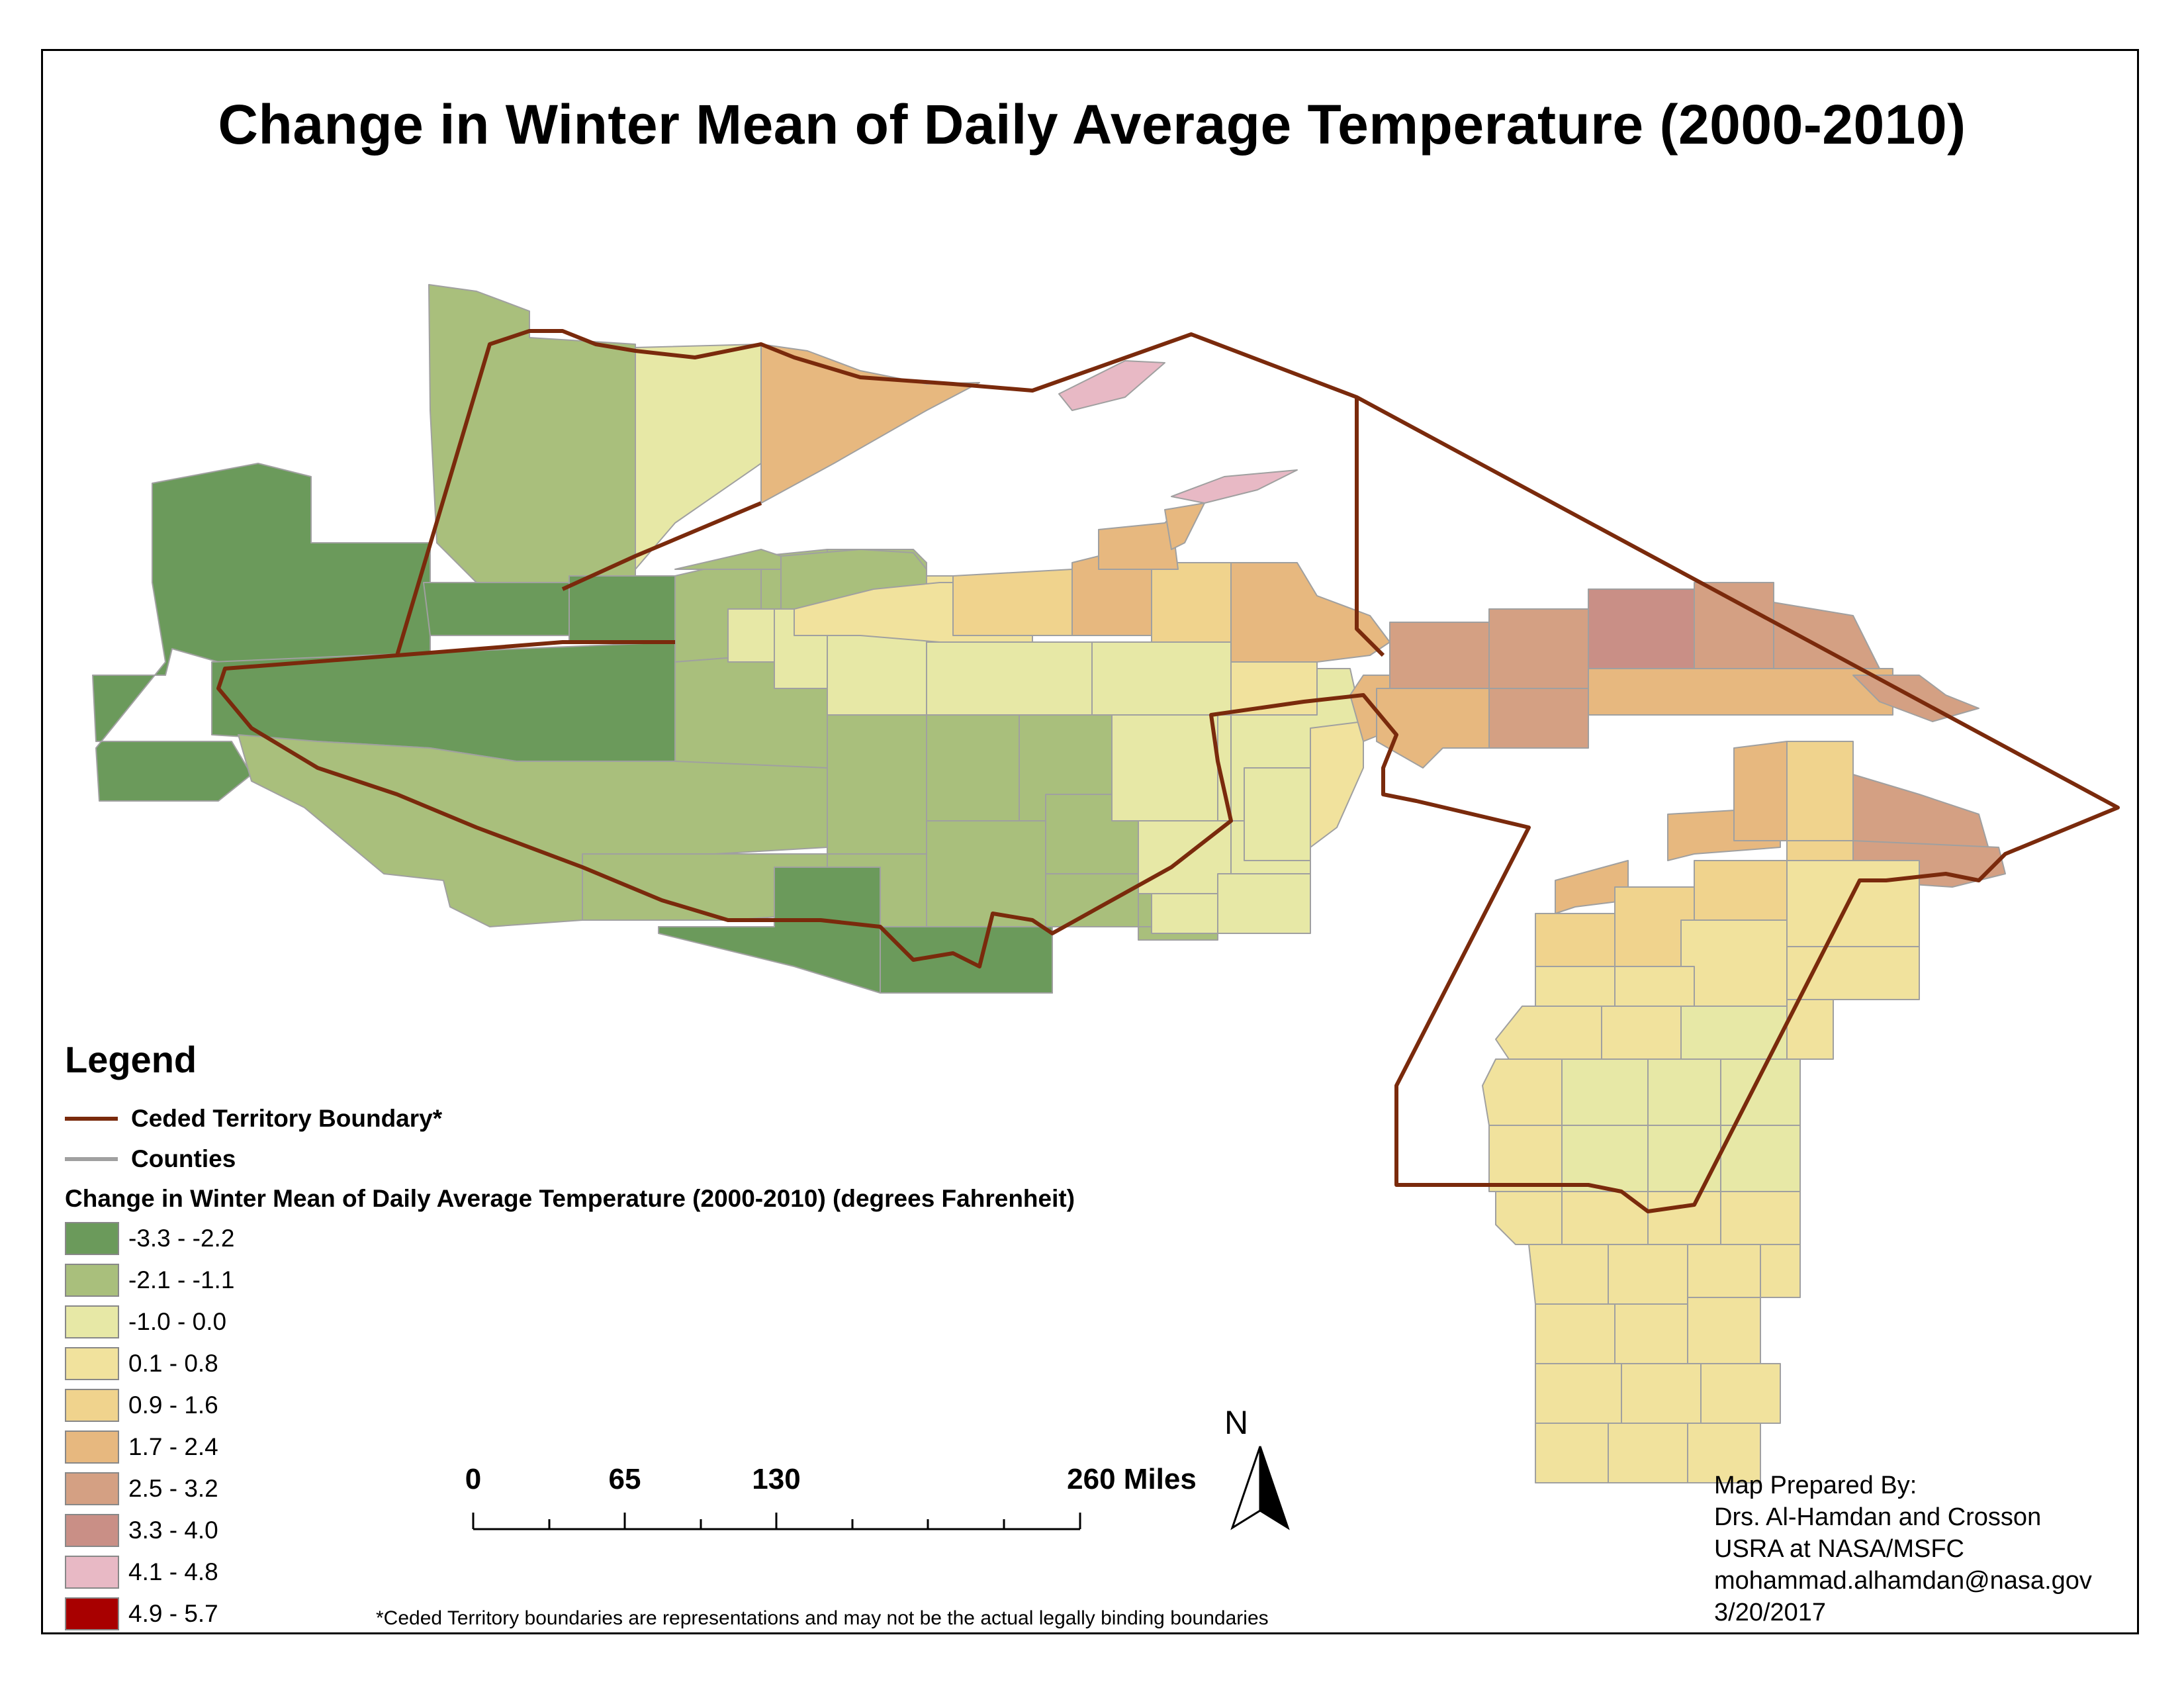 This screenshot has width=2184, height=1688. What do you see at coordinates (173, 1488) in the screenshot?
I see `class-label: 2.5 - 3.2` at bounding box center [173, 1488].